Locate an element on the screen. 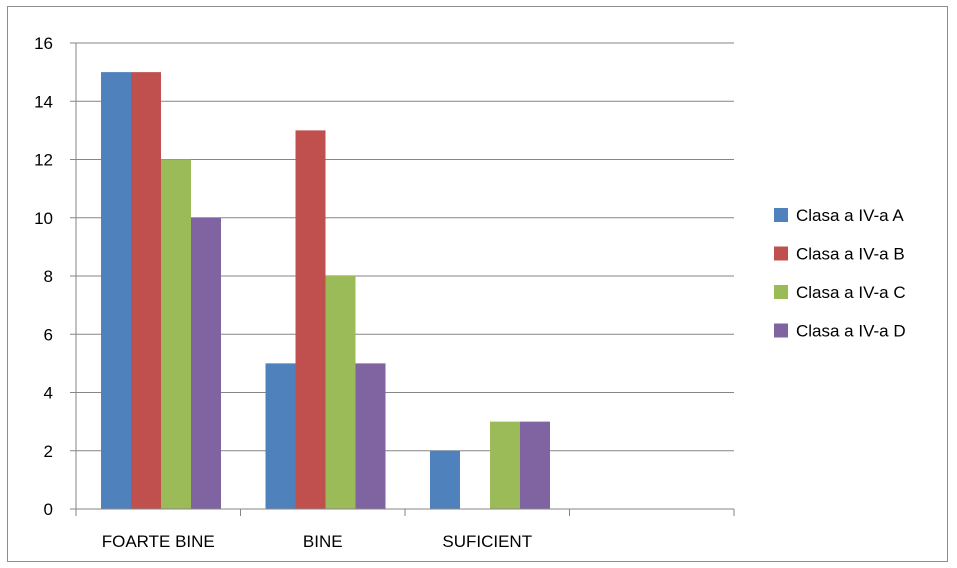  y-tick-label: 0 is located at coordinates (48, 509).